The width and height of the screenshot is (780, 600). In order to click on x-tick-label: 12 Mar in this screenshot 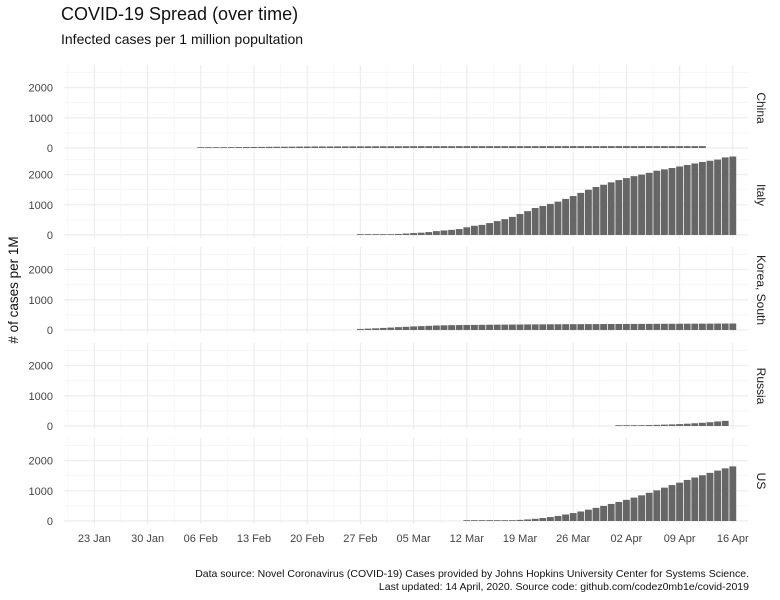, I will do `click(467, 539)`.